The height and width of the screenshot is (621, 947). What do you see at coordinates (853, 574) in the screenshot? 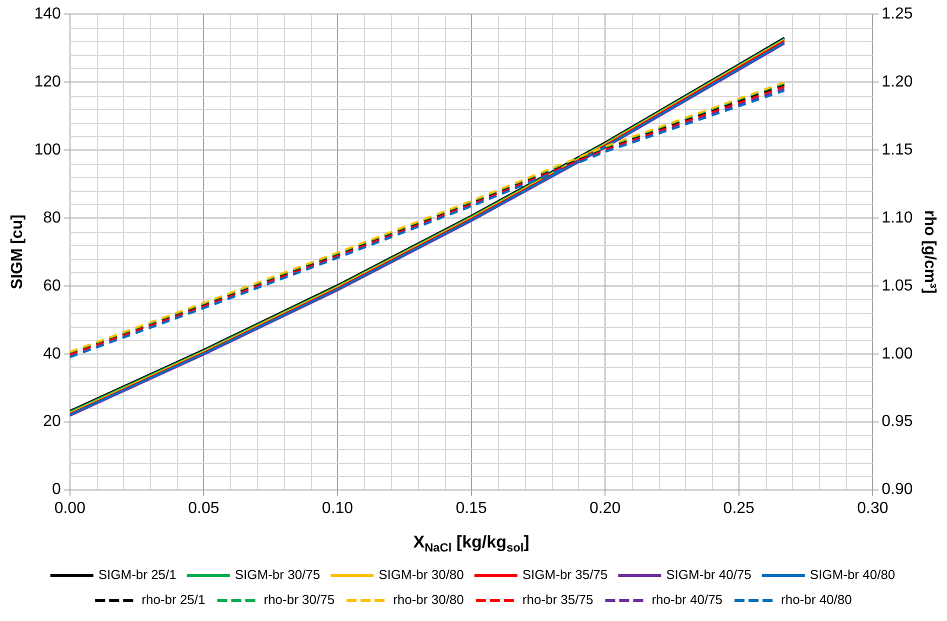
I see `legend-label: SIGM-br 40/80` at bounding box center [853, 574].